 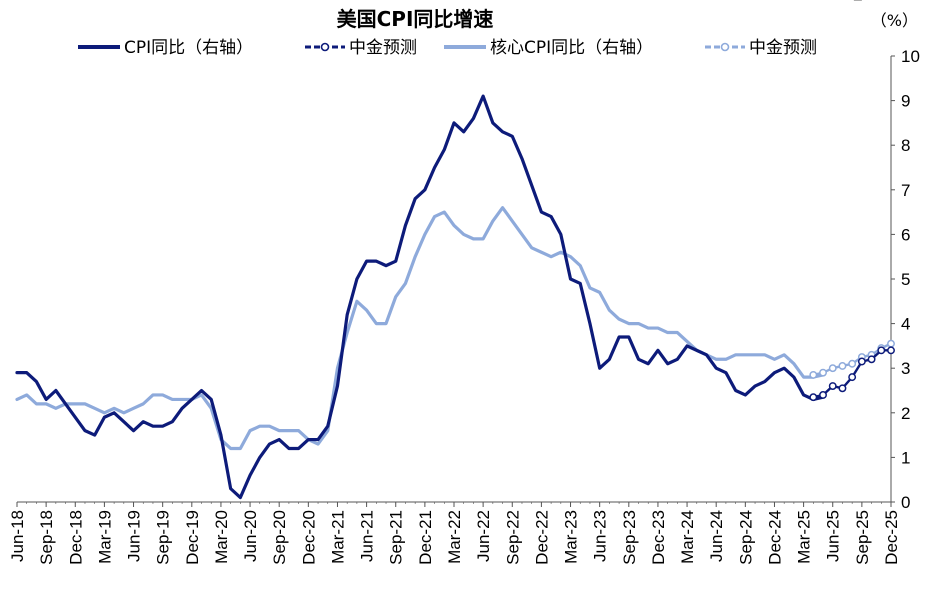 What do you see at coordinates (17, 536) in the screenshot?
I see `x-tick-label: Jun-18` at bounding box center [17, 536].